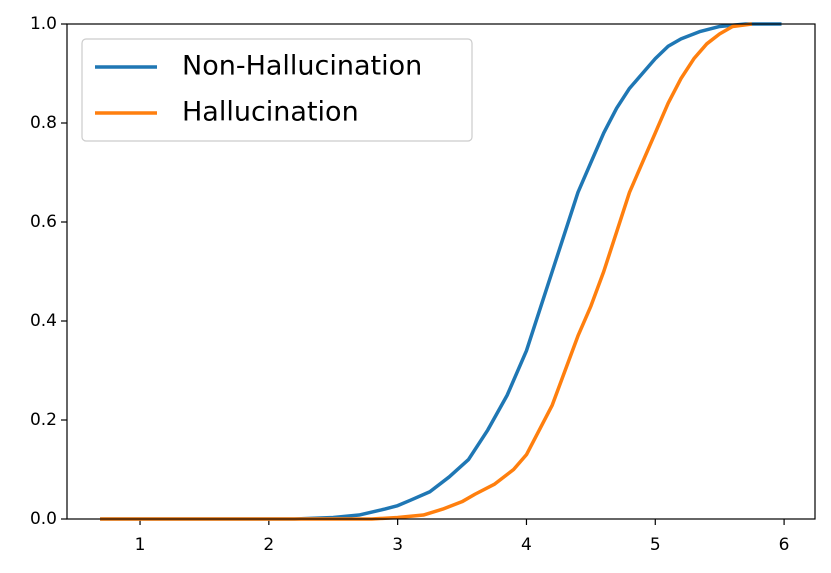 The image size is (831, 573). What do you see at coordinates (277, 90) in the screenshot?
I see `legend-box` at bounding box center [277, 90].